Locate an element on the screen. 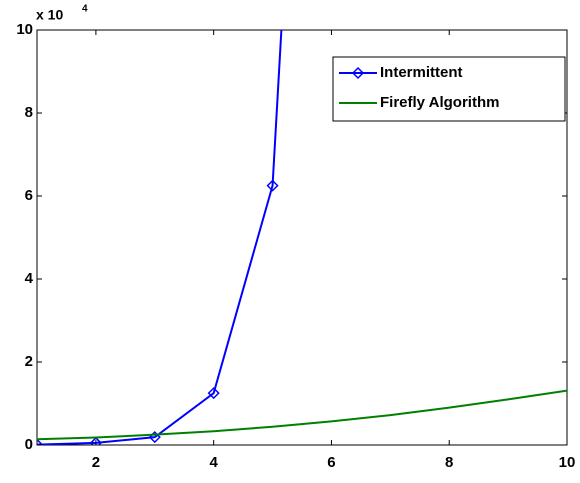 This screenshot has width=580, height=483. x-tick-label: 10 is located at coordinates (567, 462).